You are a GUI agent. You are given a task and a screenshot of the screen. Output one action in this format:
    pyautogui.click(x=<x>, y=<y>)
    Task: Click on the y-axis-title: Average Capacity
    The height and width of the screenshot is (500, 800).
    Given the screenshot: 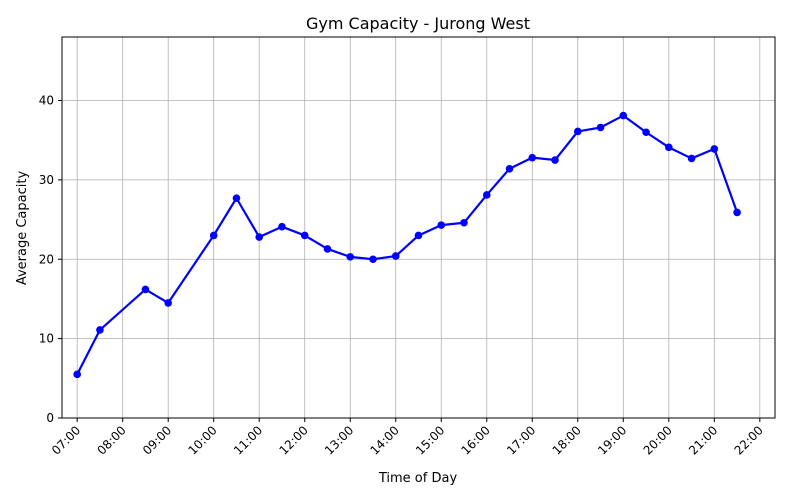 What is the action you would take?
    pyautogui.click(x=22, y=228)
    